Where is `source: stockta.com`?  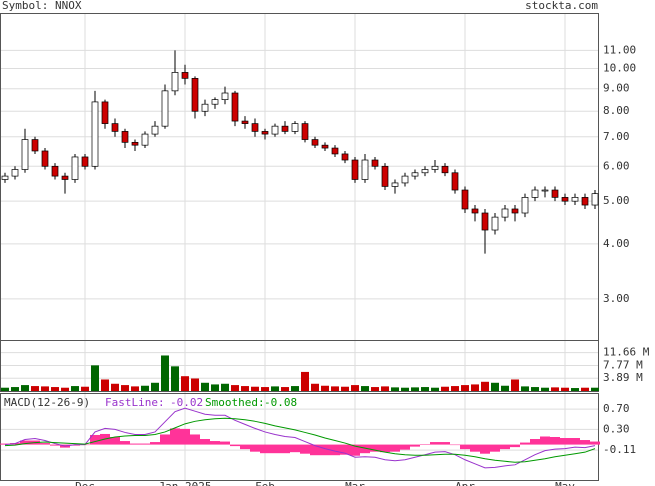 source: stockta.com is located at coordinates (561, 6).